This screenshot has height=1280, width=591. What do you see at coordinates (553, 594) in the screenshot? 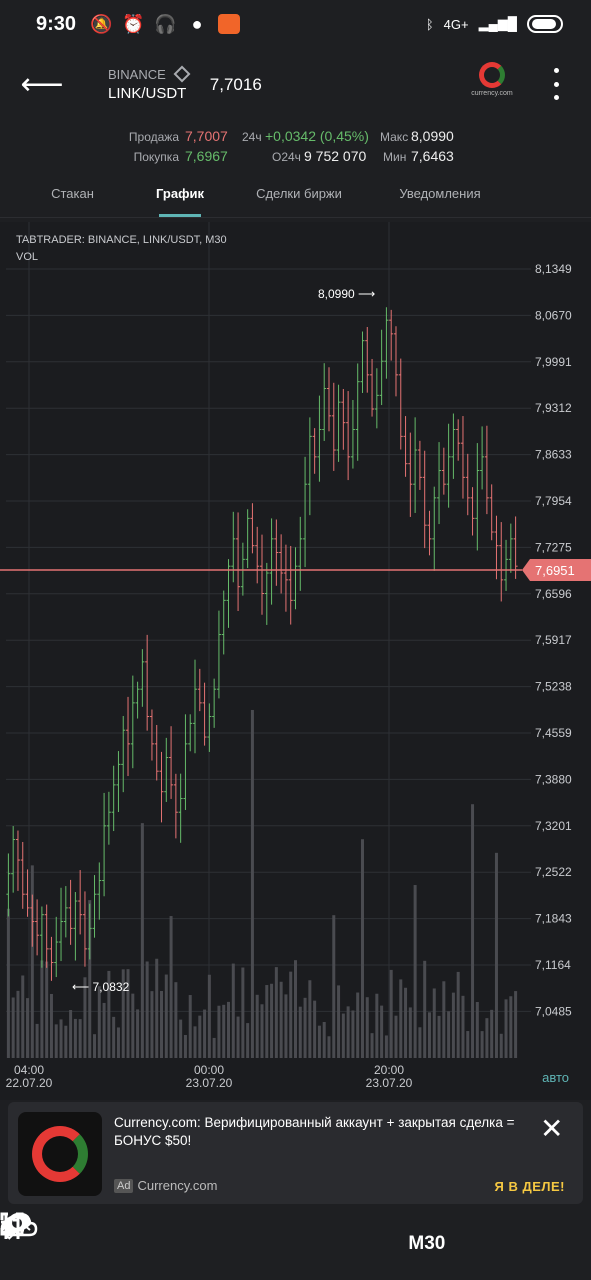
I see `y-tick-label: 7,6596` at bounding box center [553, 594].